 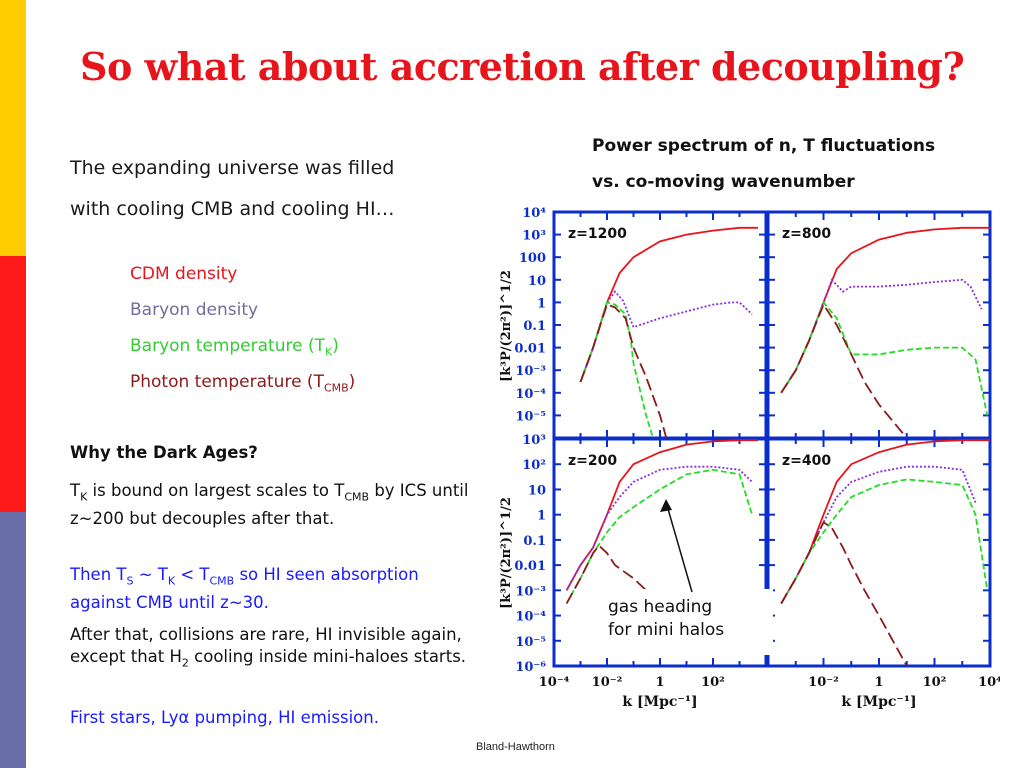 What do you see at coordinates (723, 182) in the screenshot?
I see `chart-title-line-2: vs. co-moving wavenumber` at bounding box center [723, 182].